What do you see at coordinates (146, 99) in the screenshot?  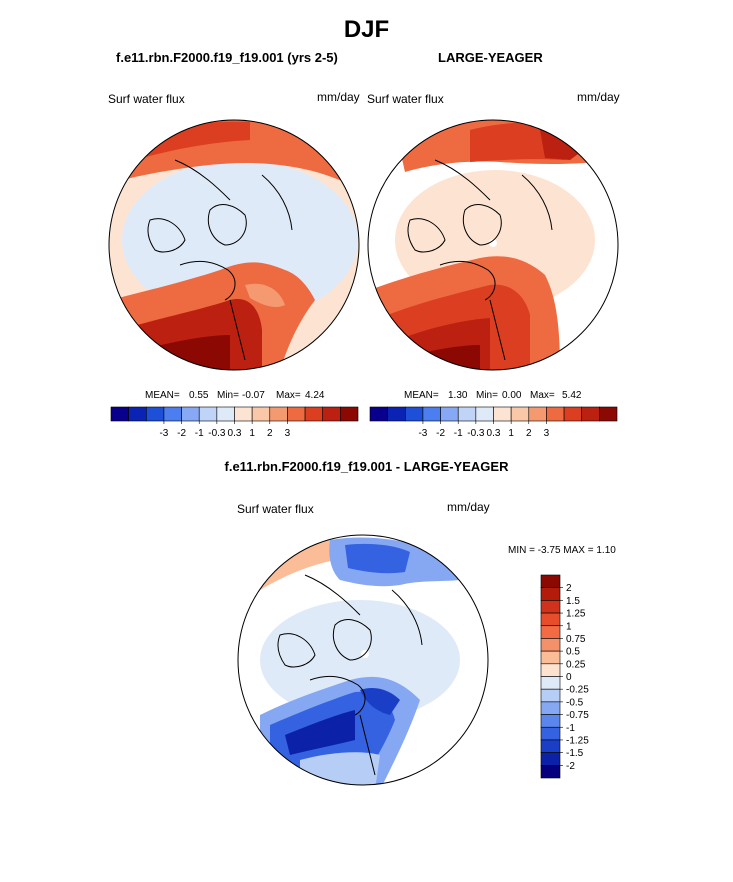 I see `panel1-variable-label: Surf water flux` at bounding box center [146, 99].